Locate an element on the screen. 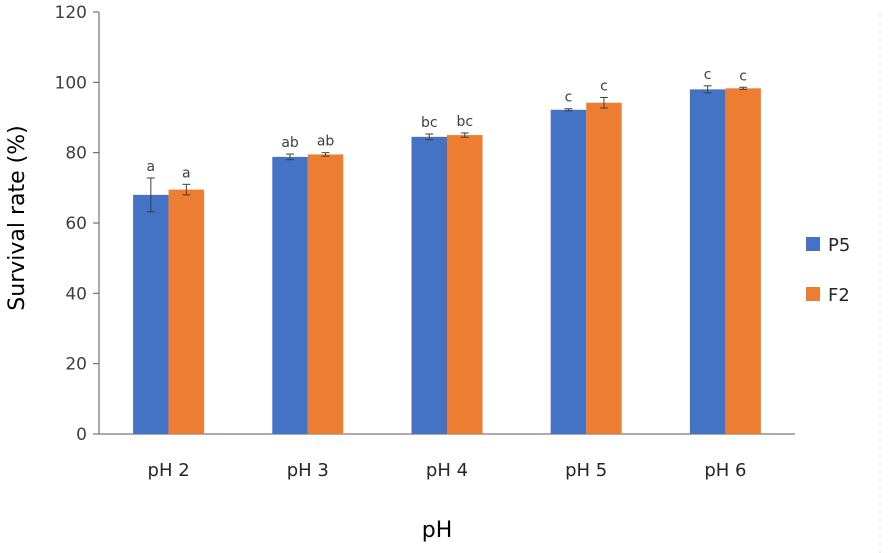 Image resolution: width=893 pixels, height=553 pixels. x-category-label: pH 4 is located at coordinates (447, 470).